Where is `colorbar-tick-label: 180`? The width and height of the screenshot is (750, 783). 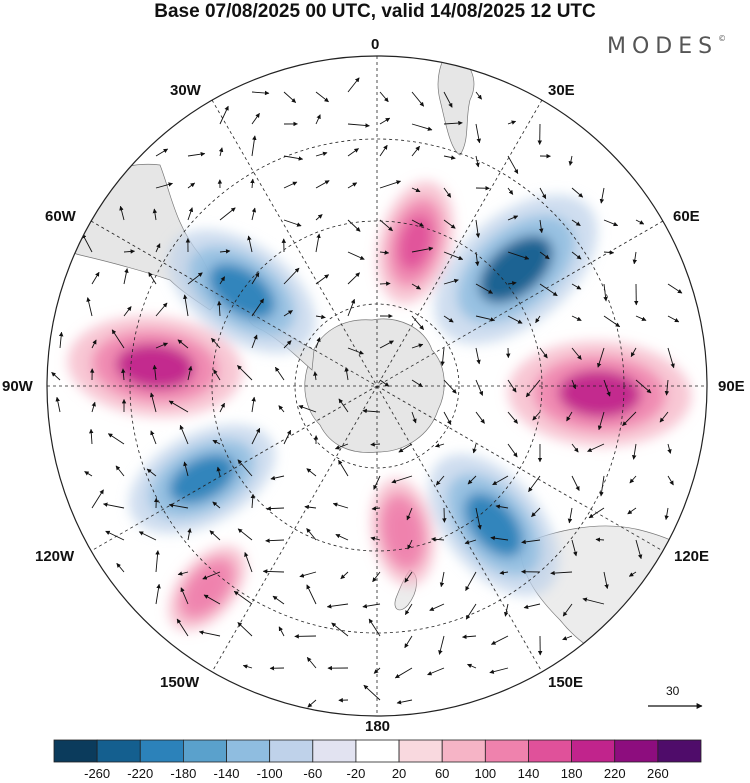
colorbar-tick-label: 180 is located at coordinates (572, 773).